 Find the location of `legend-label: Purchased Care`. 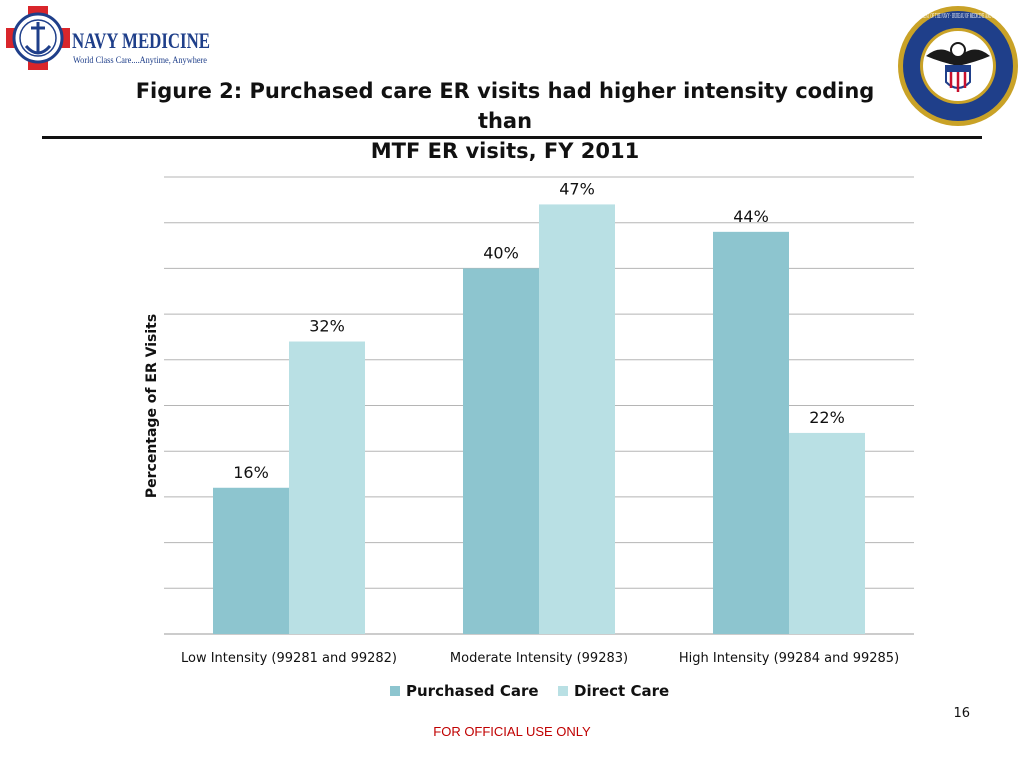

legend-label: Purchased Care is located at coordinates (472, 691).